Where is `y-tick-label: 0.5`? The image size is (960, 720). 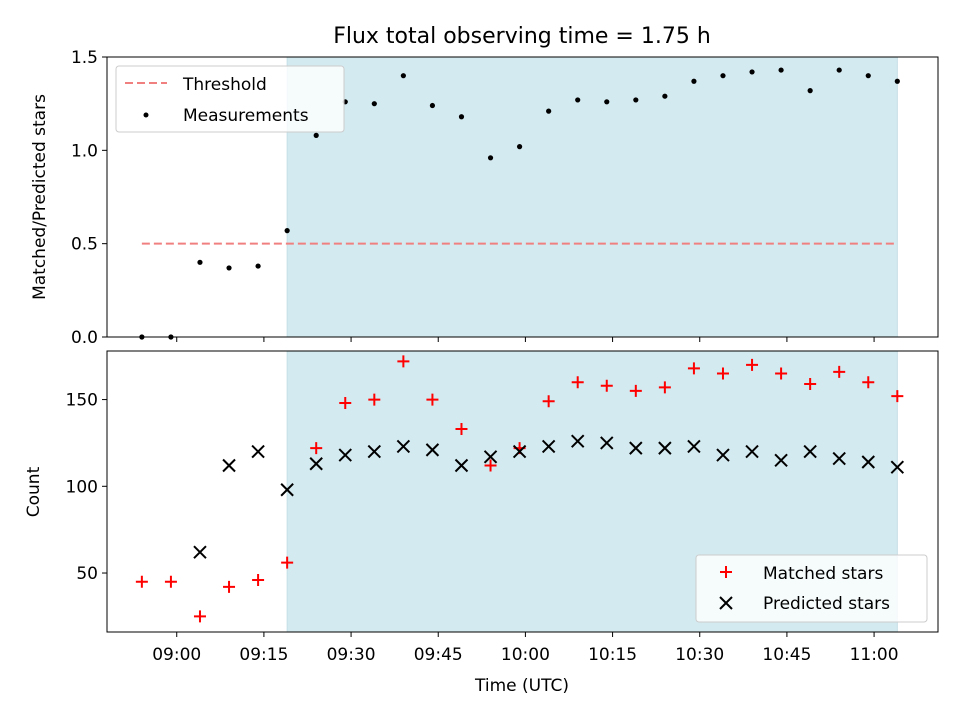
y-tick-label: 0.5 is located at coordinates (84, 245).